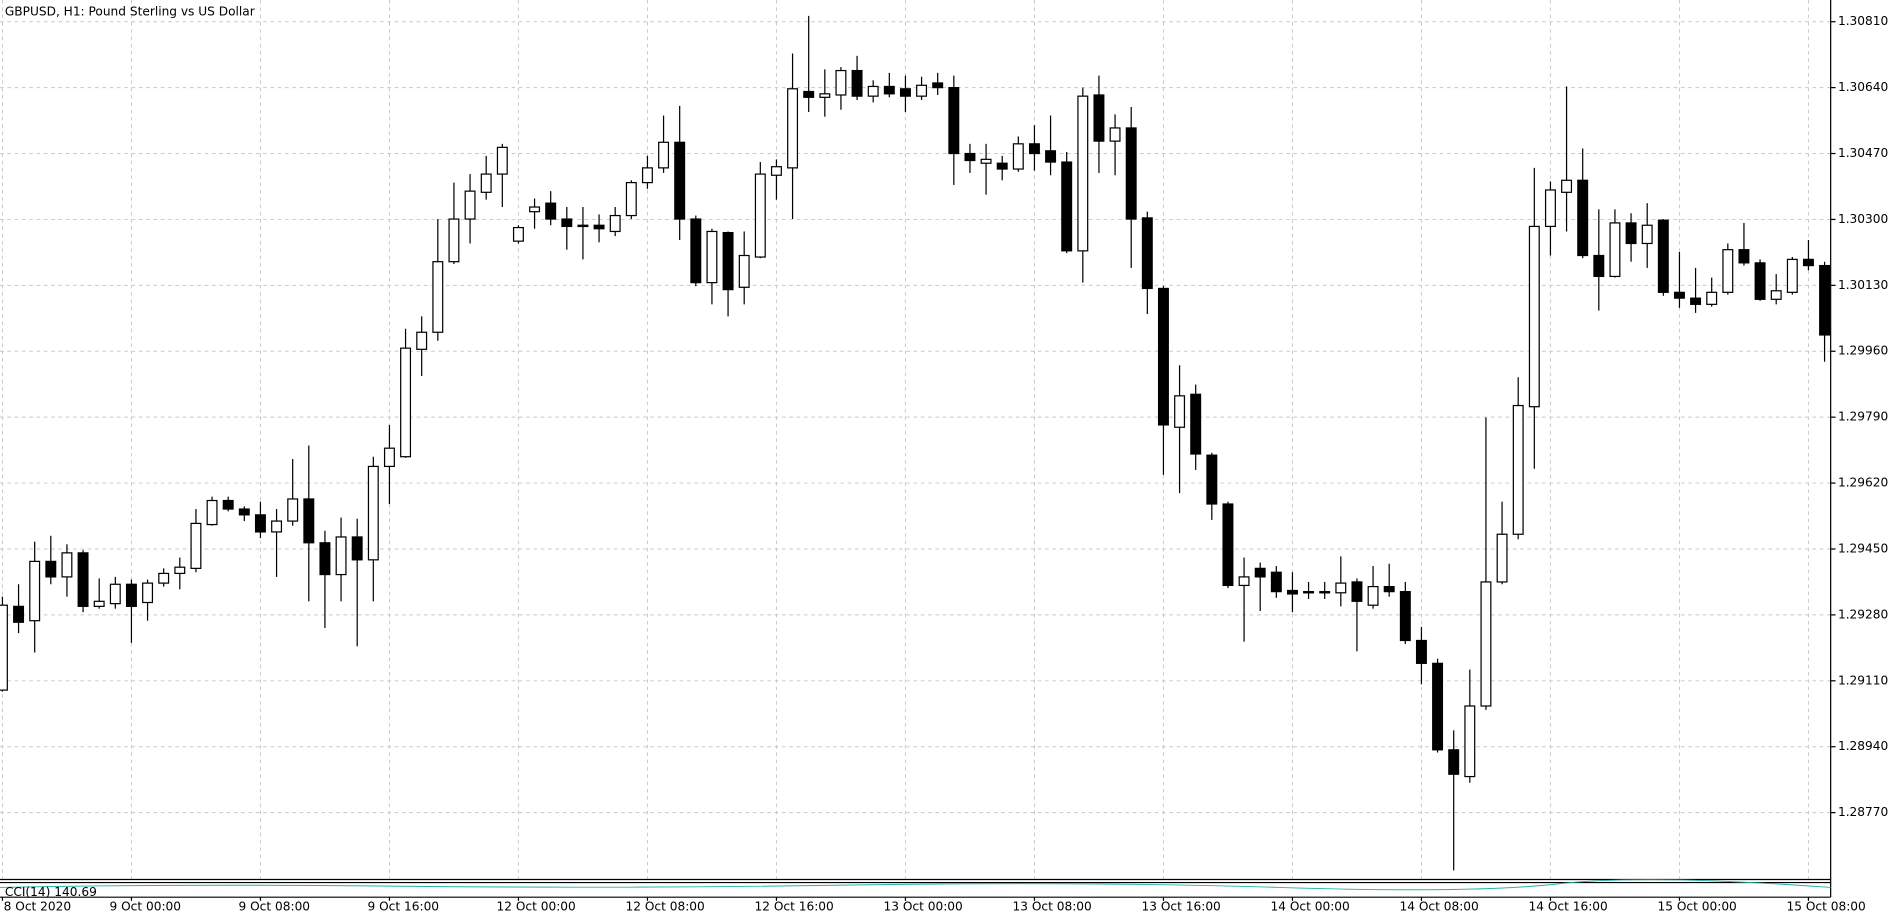 This screenshot has height=913, width=1894. What do you see at coordinates (536, 906) in the screenshot?
I see `x-tick-label: 12 Oct 00:00` at bounding box center [536, 906].